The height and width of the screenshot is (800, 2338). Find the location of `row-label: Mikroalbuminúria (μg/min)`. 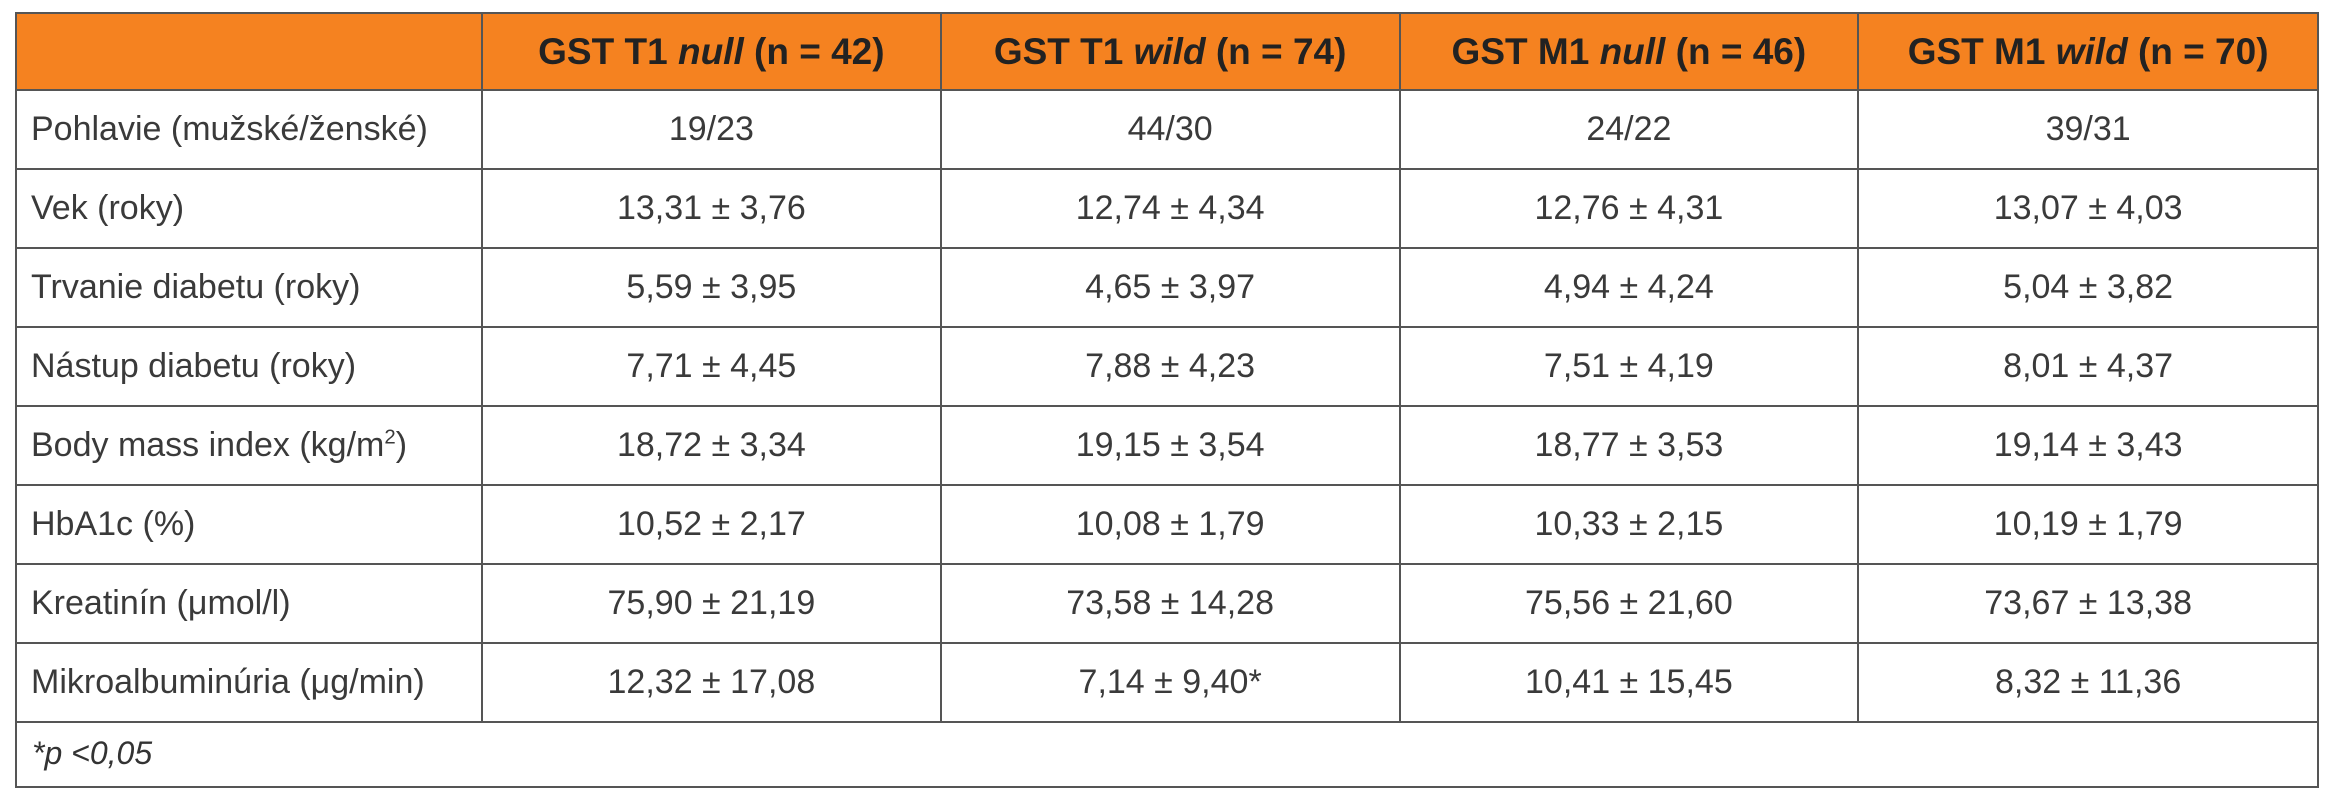

row-label: Mikroalbuminúria (μg/min) is located at coordinates (250, 682).